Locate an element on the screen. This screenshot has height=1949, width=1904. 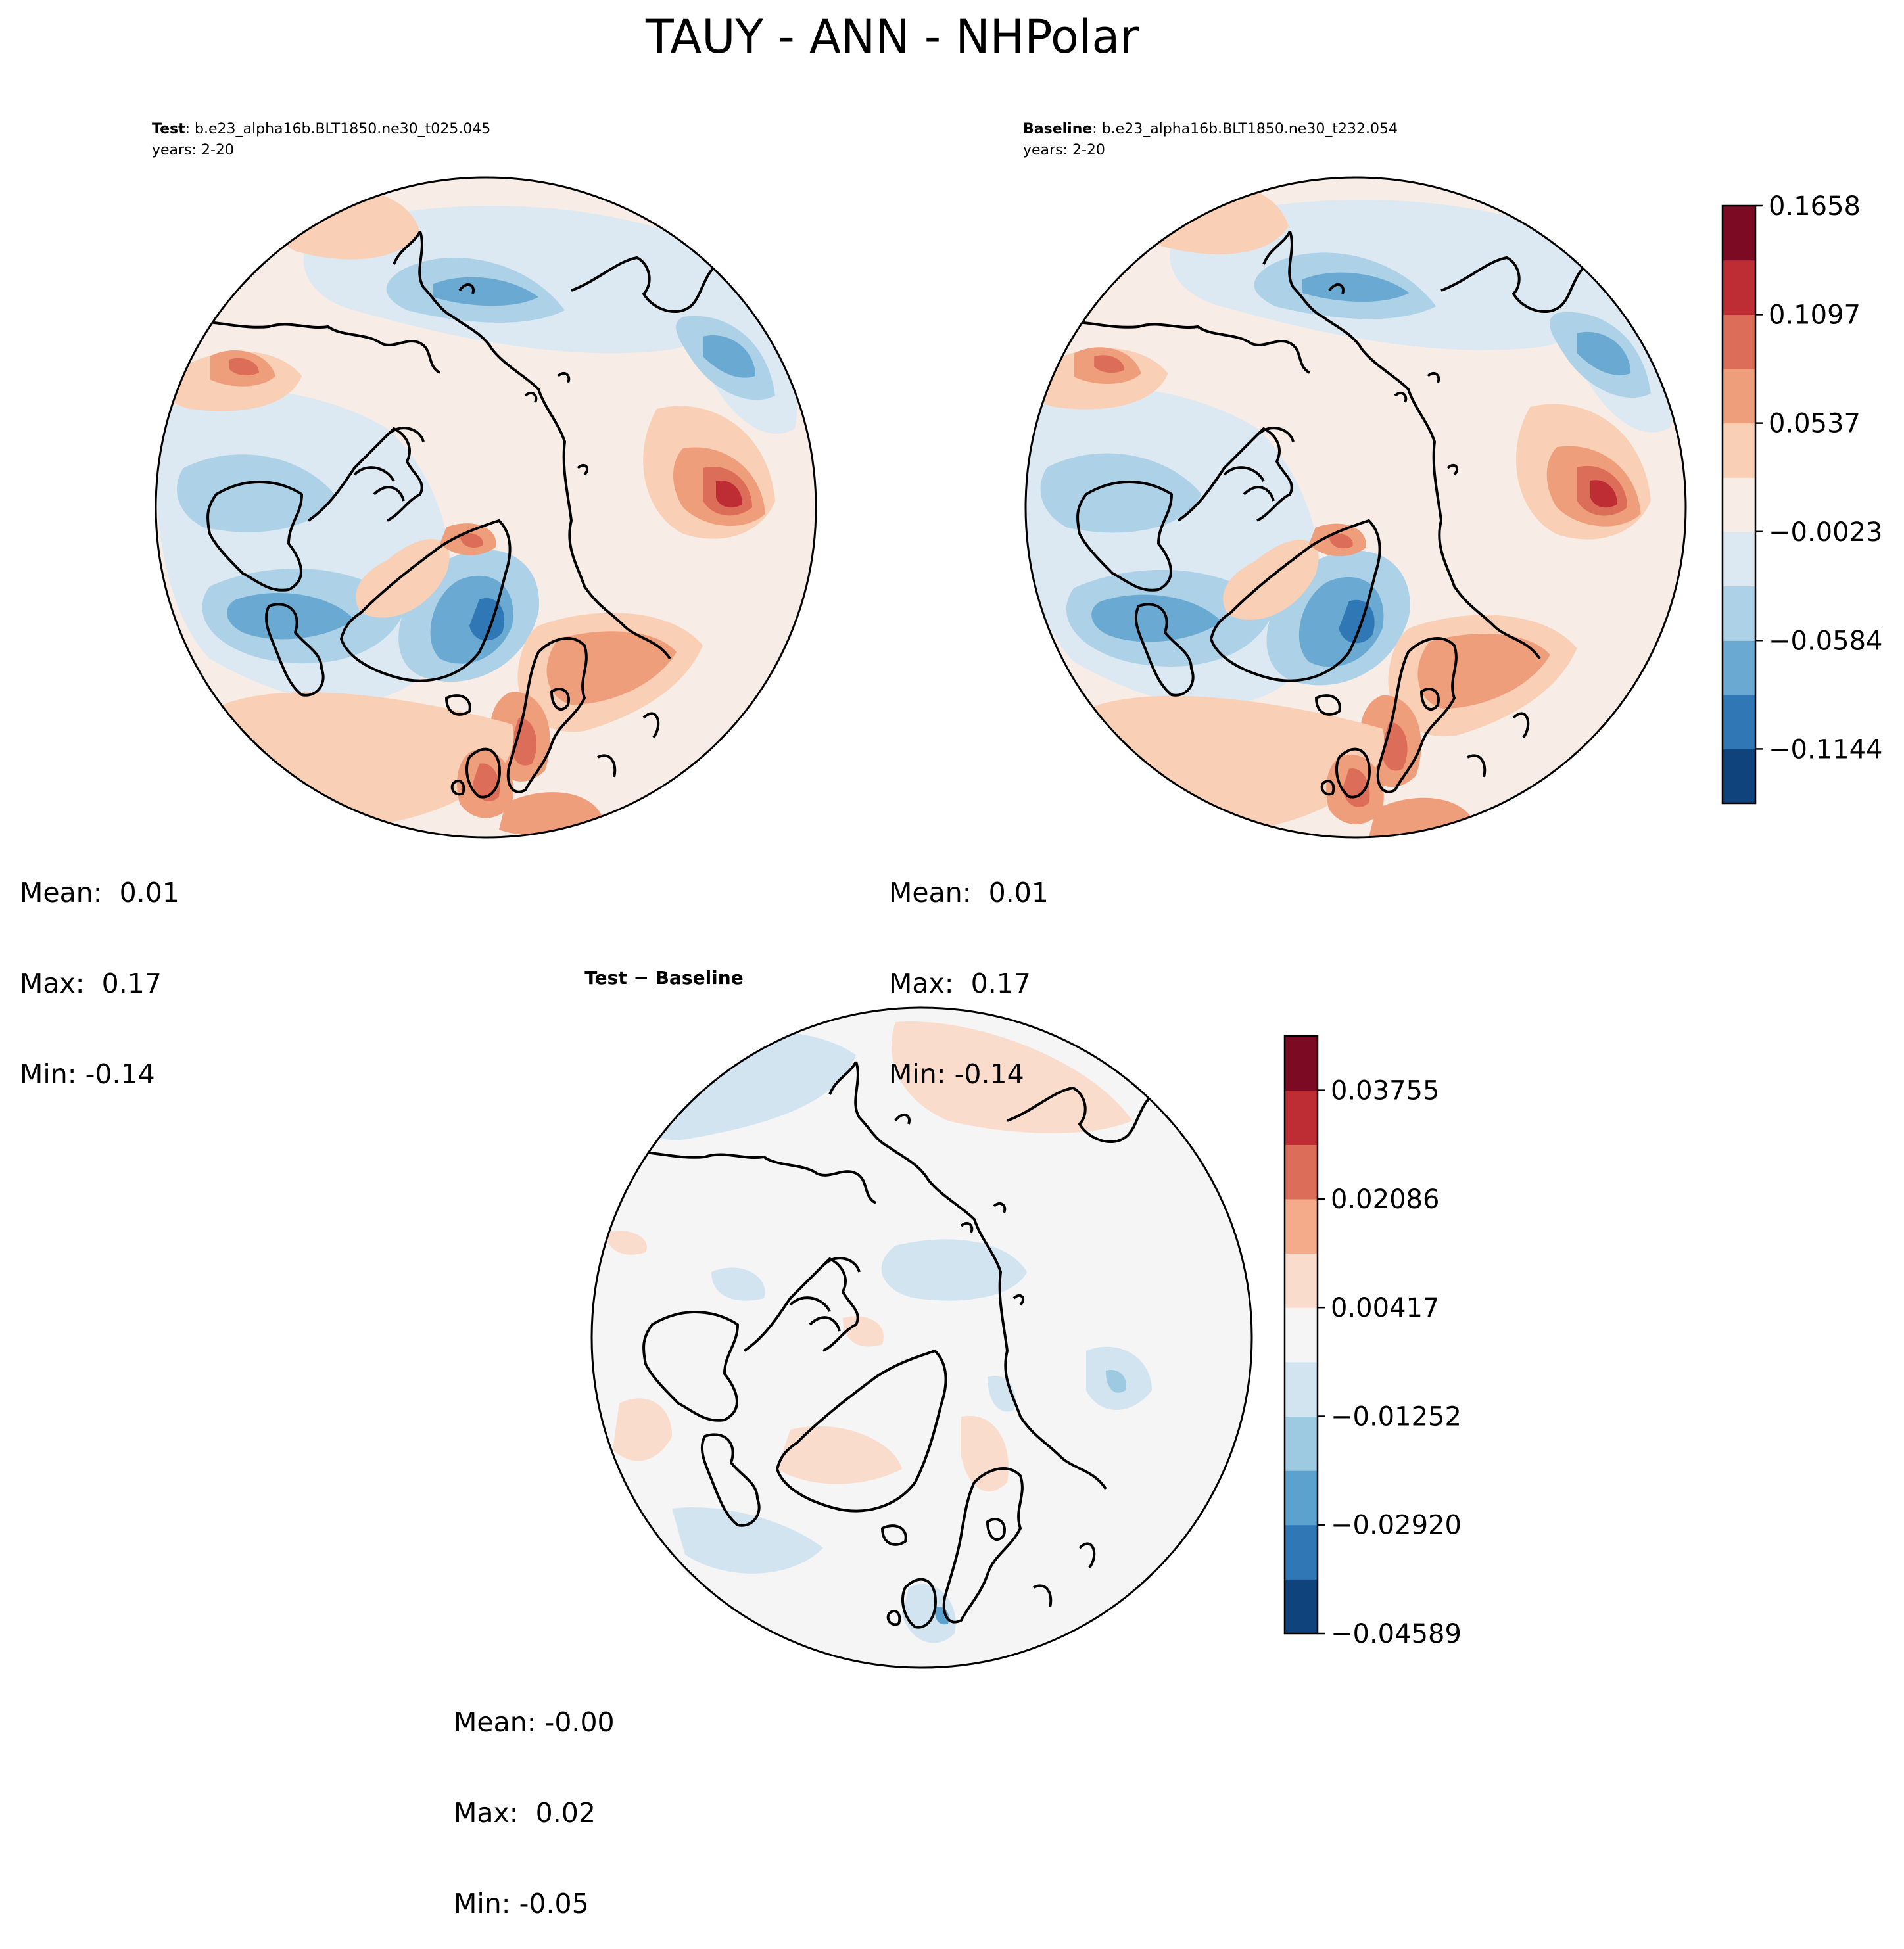
diff-colorbar-frame is located at coordinates (1301, 1335).